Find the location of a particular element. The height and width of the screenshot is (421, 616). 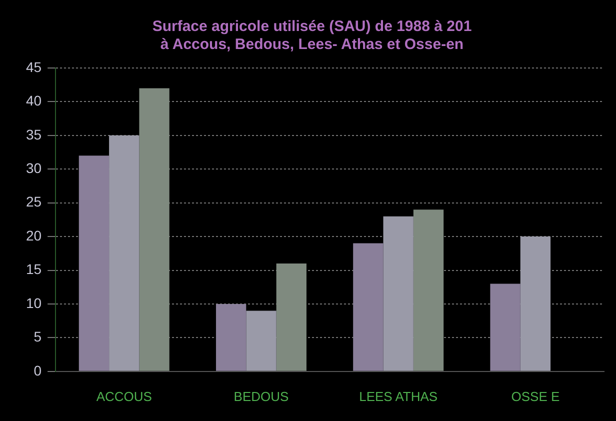

y-tick-label: 30 is located at coordinates (34, 168).